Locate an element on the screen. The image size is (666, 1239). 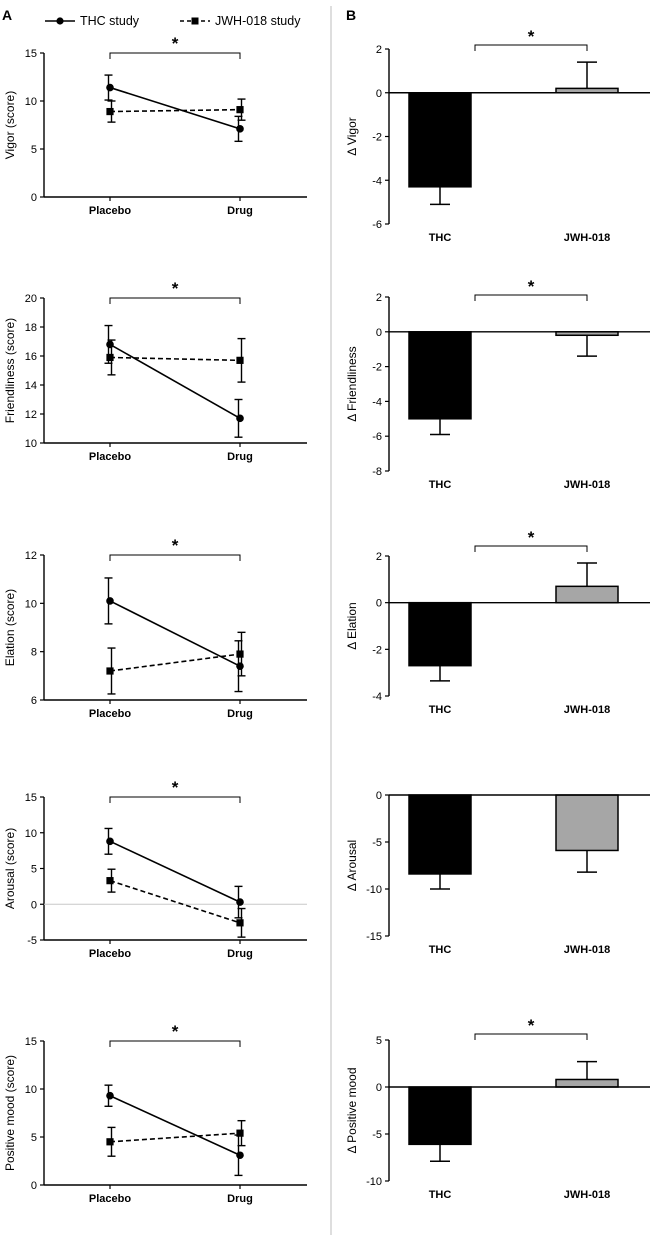
legend-thc-marker is located at coordinates (60, 21).